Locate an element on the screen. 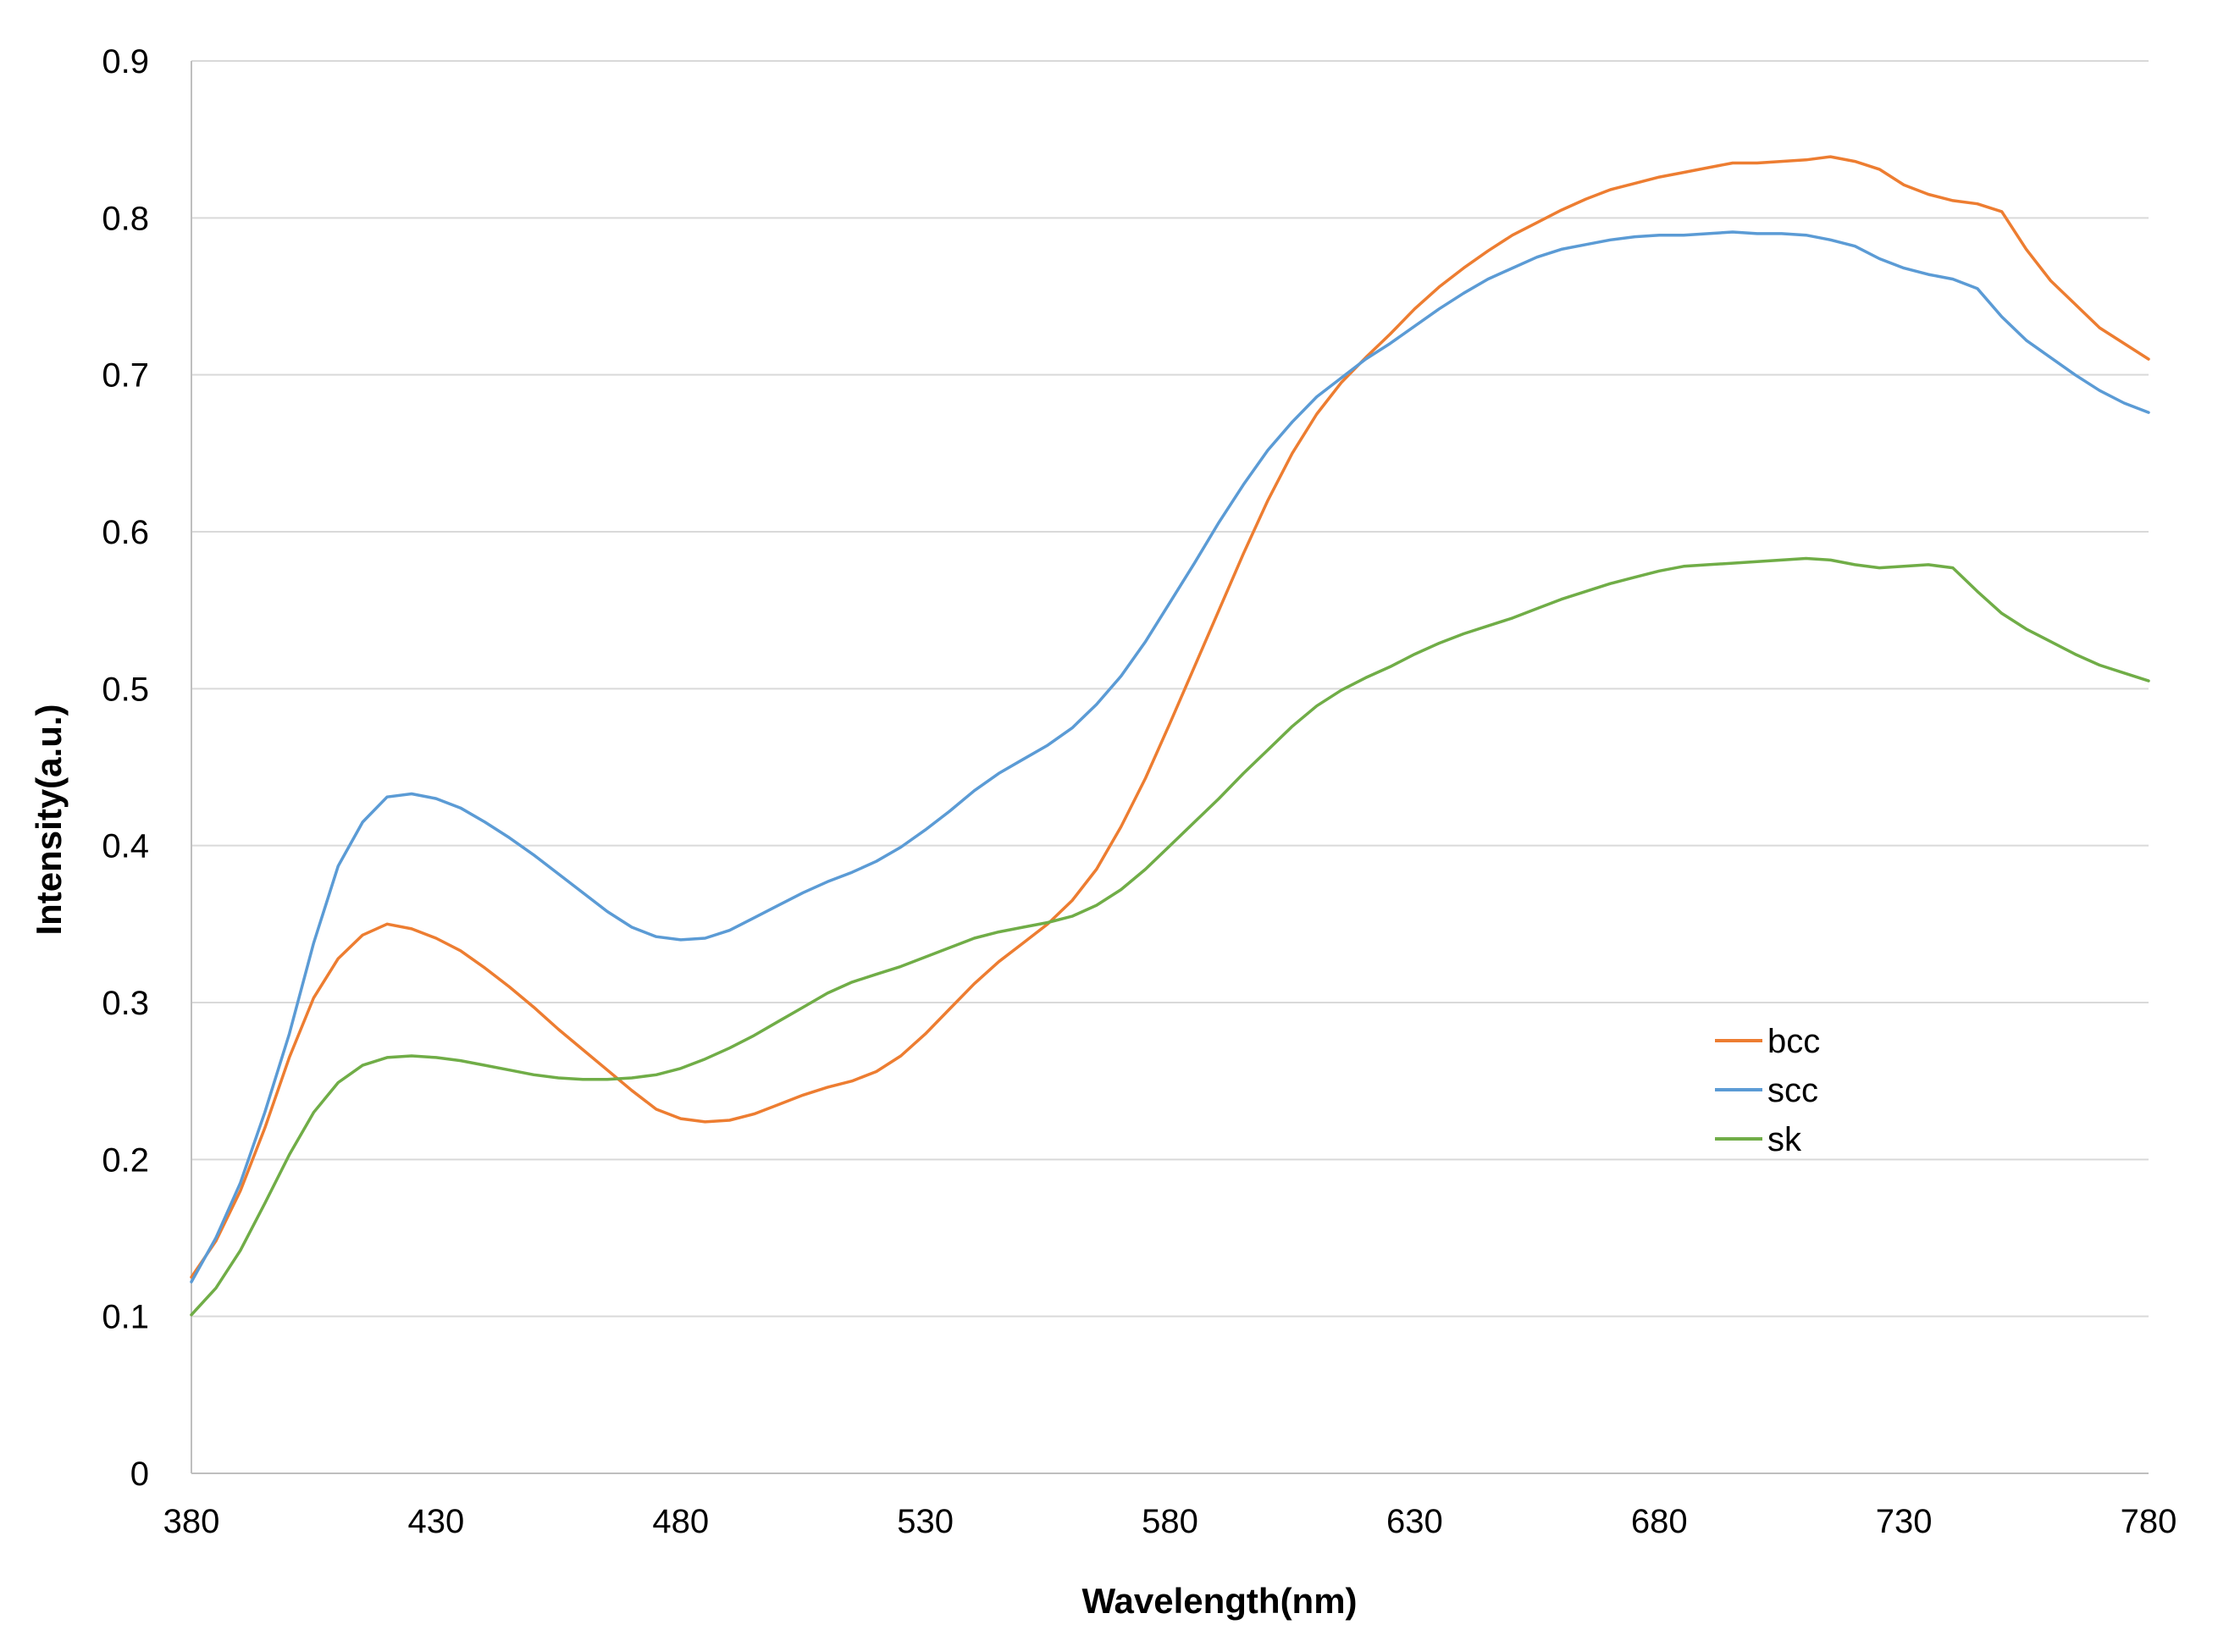  y-tick-label: 0.2 is located at coordinates (125, 1160).